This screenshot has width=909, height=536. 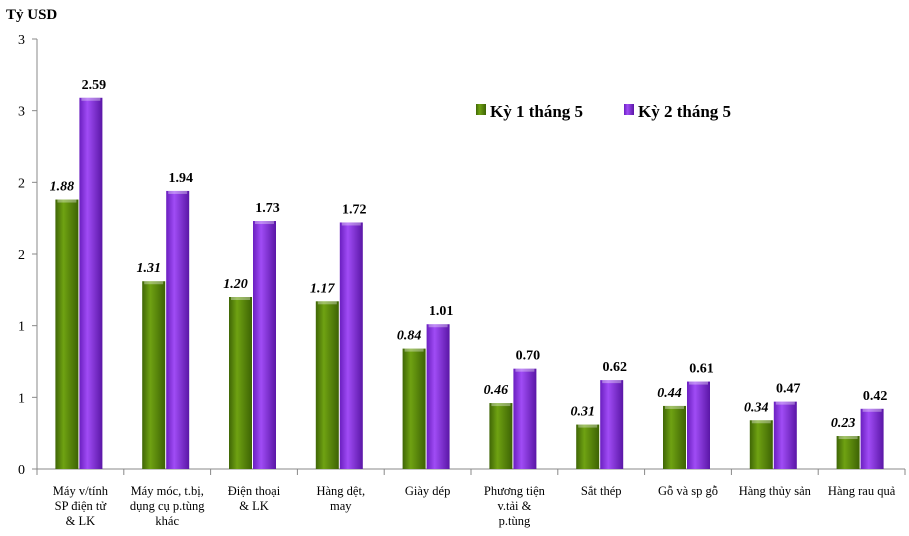 What do you see at coordinates (669, 393) in the screenshot?
I see `data-label: 0.44` at bounding box center [669, 393].